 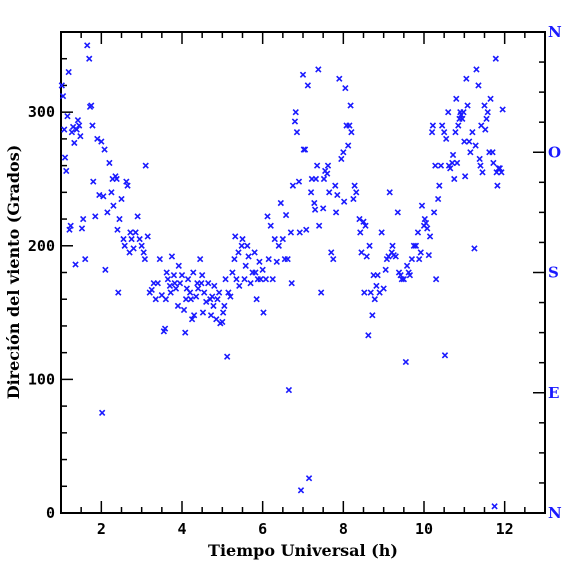 What do you see at coordinates (41, 112) in the screenshot?
I see `y-tick-label: 300` at bounding box center [41, 112].